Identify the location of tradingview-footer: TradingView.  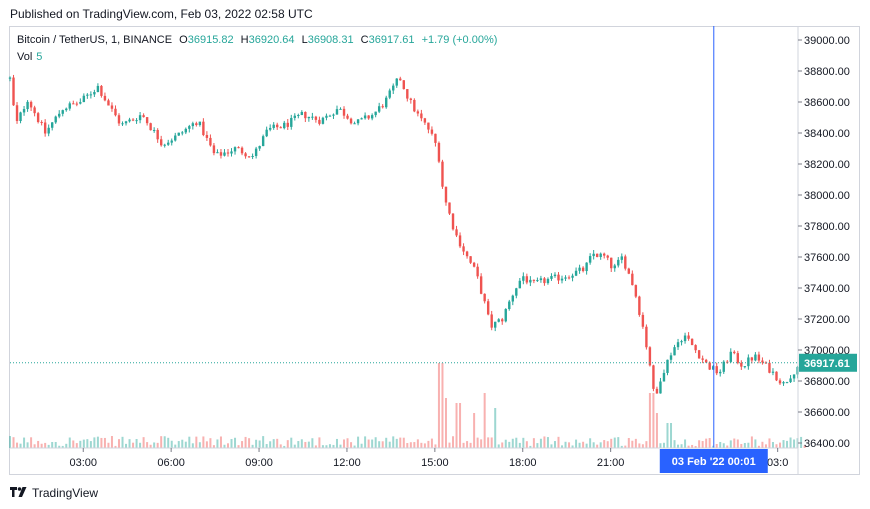
(54, 493).